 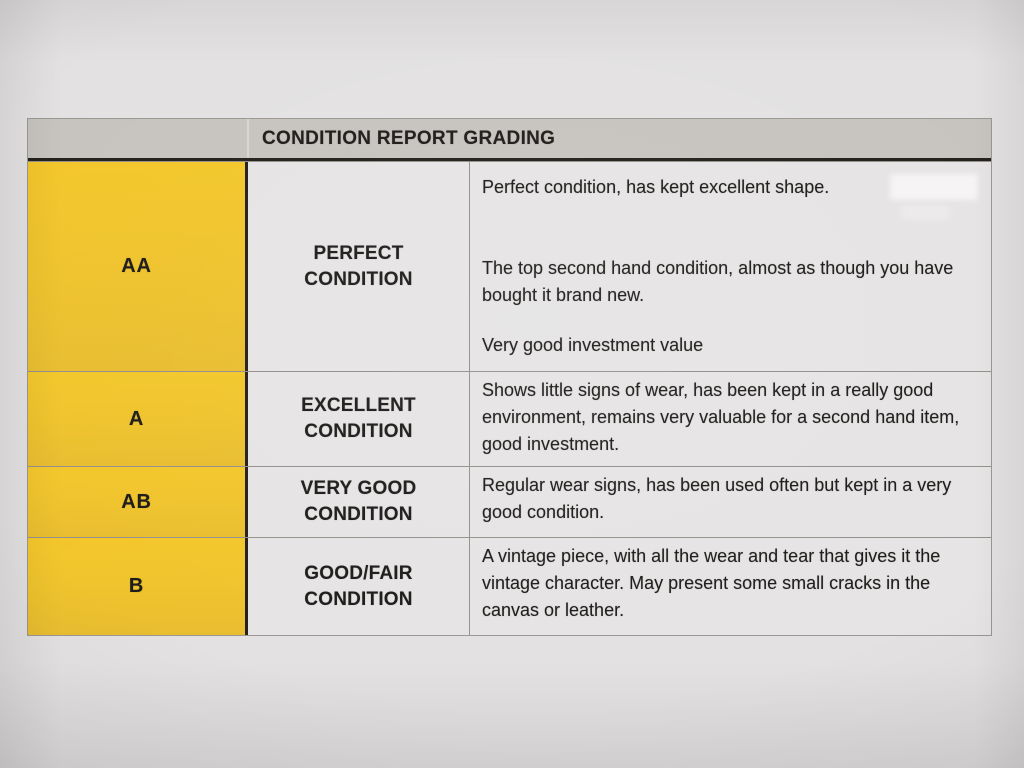 What do you see at coordinates (359, 419) in the screenshot?
I see `condition-label-cell: EXCELLENT CONDITION` at bounding box center [359, 419].